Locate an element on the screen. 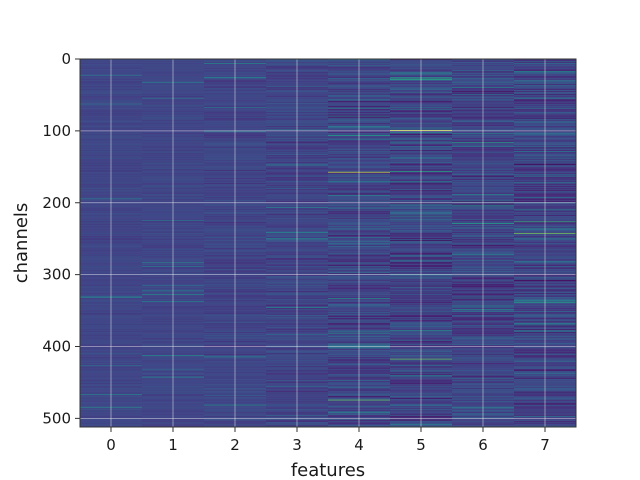 This screenshot has height=480, width=640. y-tick-label: 200 is located at coordinates (56, 203).